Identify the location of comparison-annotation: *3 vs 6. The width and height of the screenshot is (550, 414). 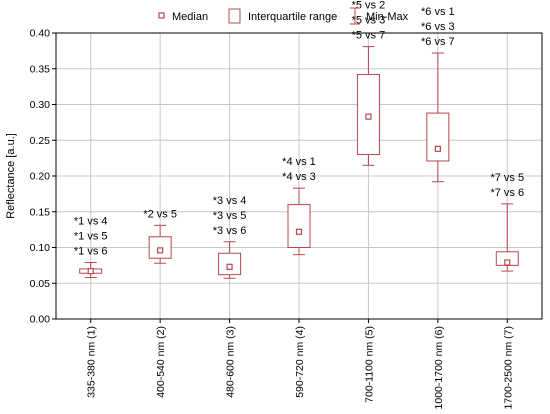
(230, 231).